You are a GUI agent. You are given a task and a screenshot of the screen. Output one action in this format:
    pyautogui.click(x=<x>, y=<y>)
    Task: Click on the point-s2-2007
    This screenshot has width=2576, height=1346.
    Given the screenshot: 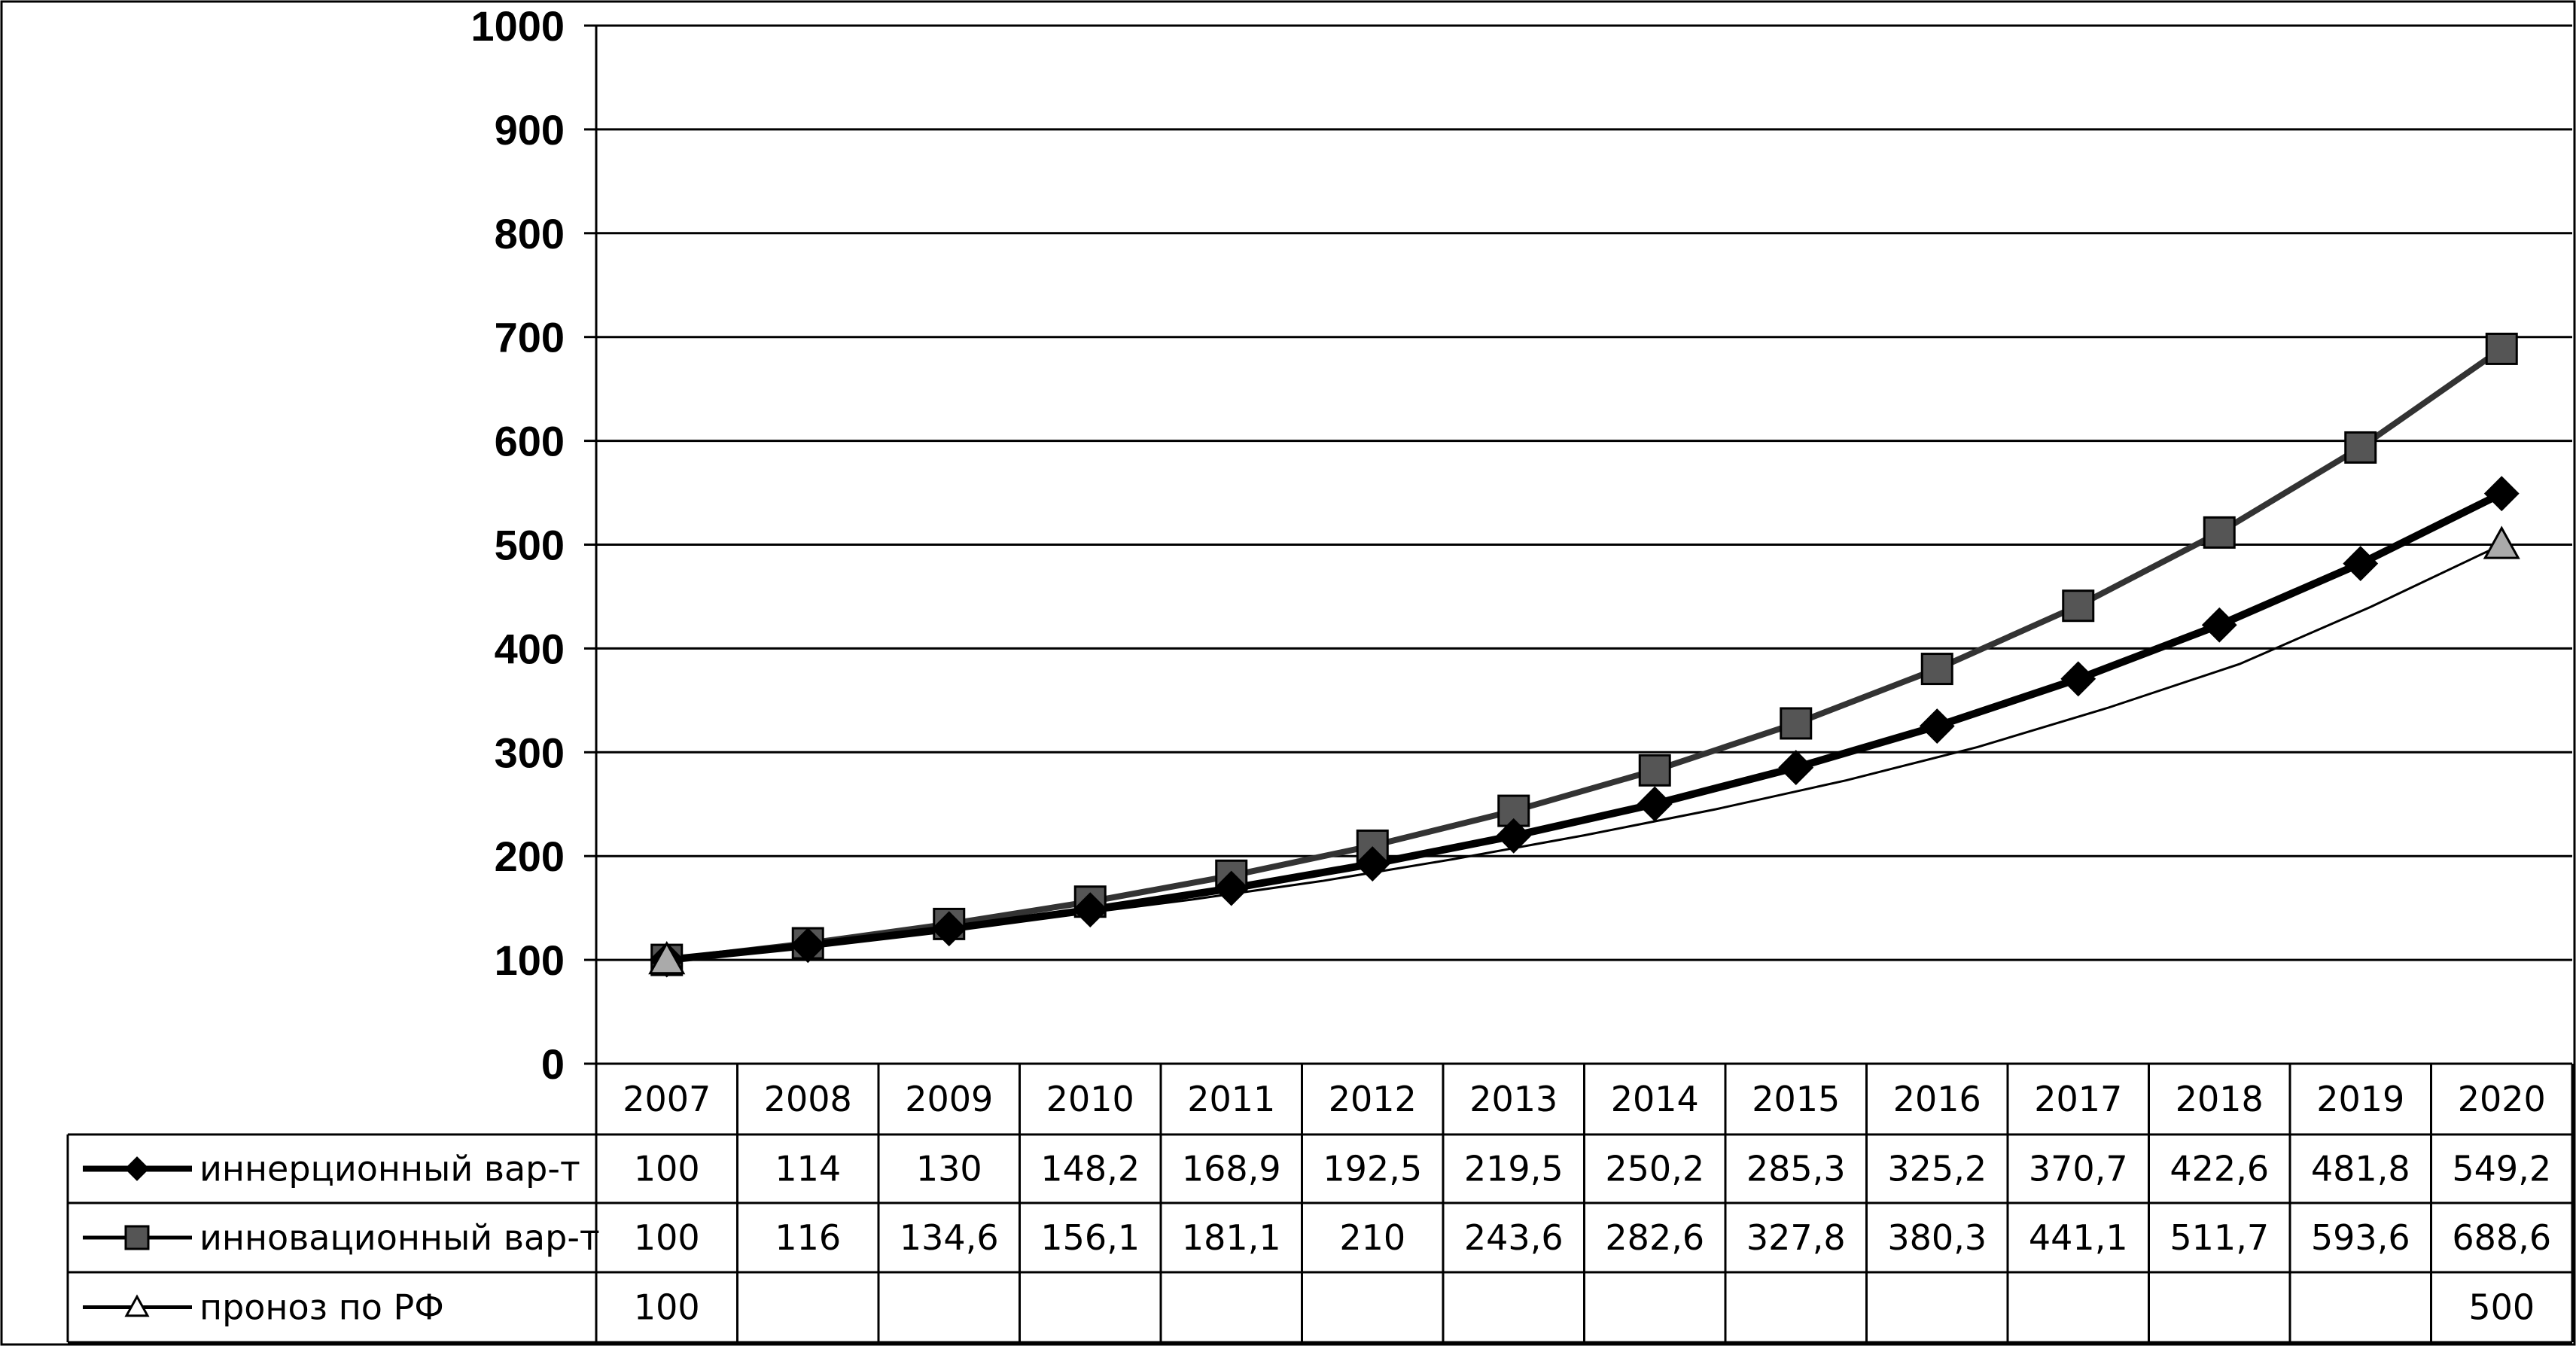 What is the action you would take?
    pyautogui.click(x=667, y=958)
    